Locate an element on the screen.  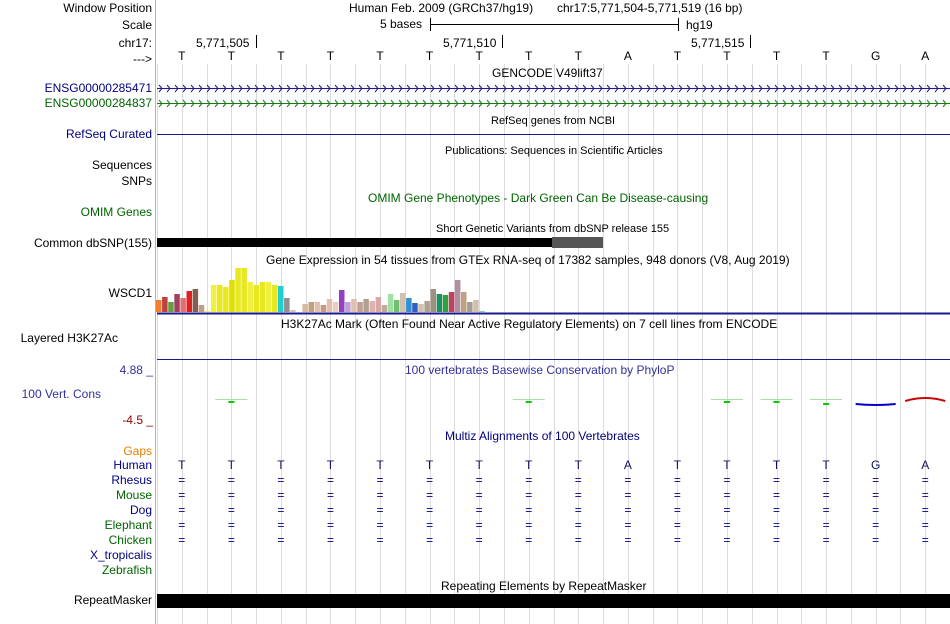
publications-sequences-label: Sequences is located at coordinates (121, 165).